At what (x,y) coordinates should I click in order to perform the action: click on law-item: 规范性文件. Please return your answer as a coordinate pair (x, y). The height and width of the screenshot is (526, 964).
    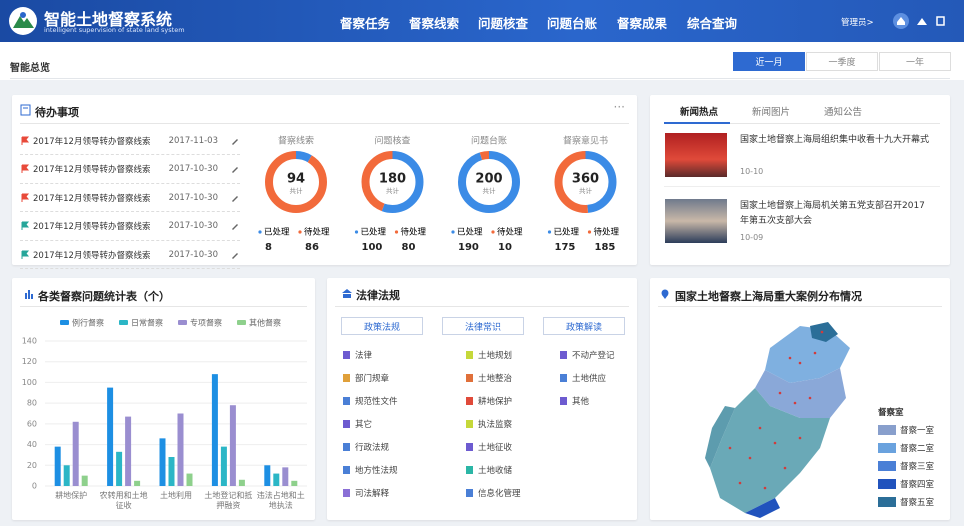
    Looking at the image, I should click on (370, 401).